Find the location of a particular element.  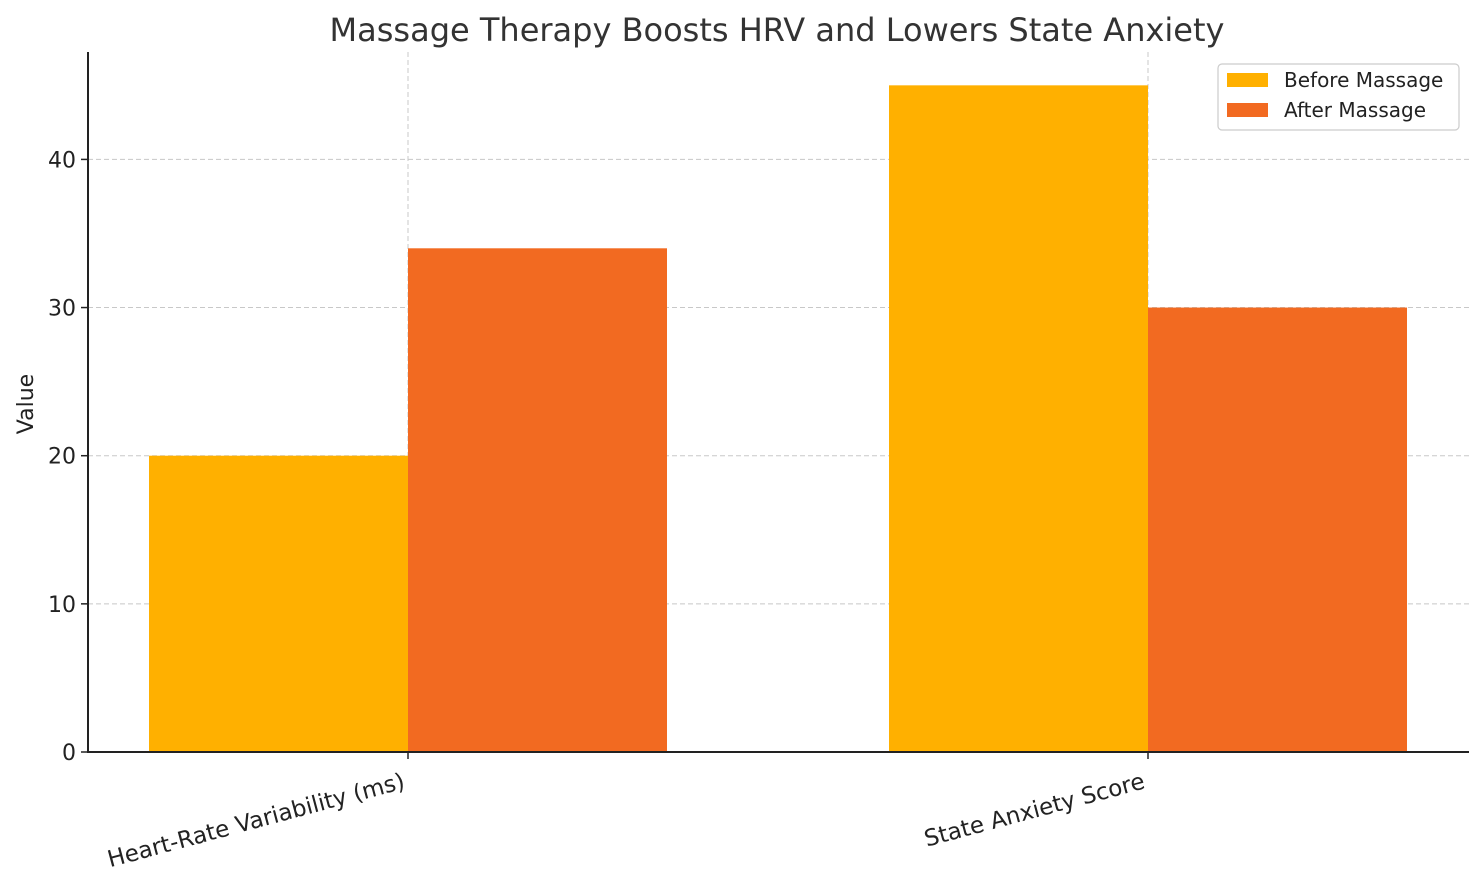

legend-box is located at coordinates (1338, 97).